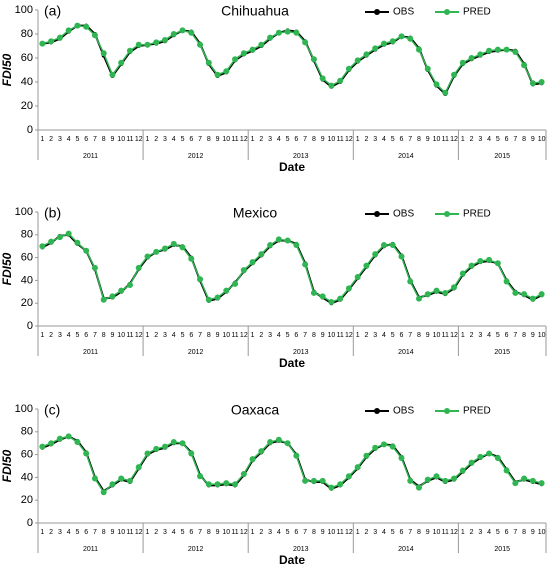 The image size is (550, 574). What do you see at coordinates (196, 352) in the screenshot?
I see `year-label: 2012` at bounding box center [196, 352].